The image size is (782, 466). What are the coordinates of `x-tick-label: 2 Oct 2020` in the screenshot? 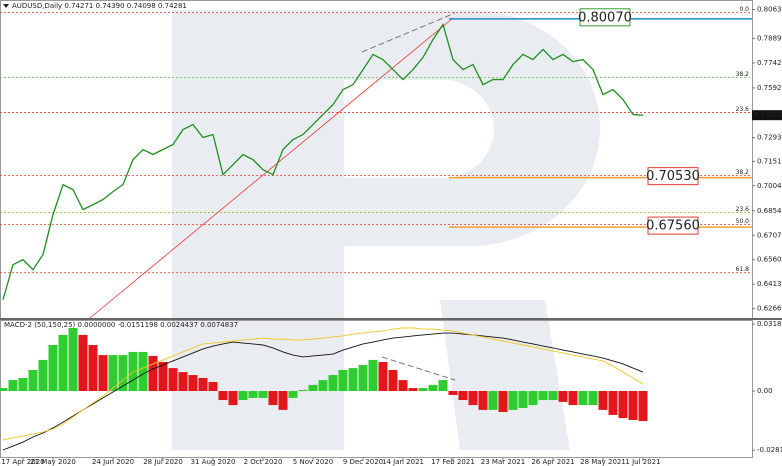 It's located at (263, 462).